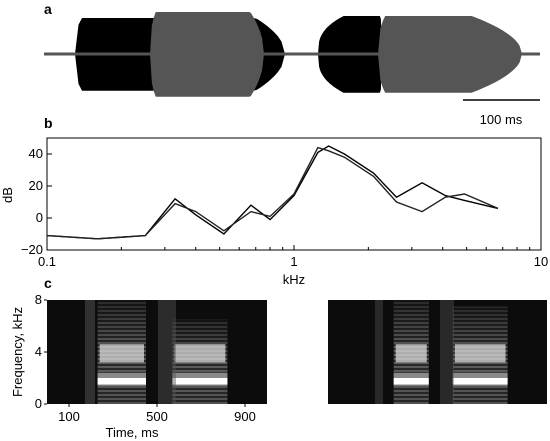  Describe the element at coordinates (39, 217) in the screenshot. I see `y-tick-label: 0` at that location.